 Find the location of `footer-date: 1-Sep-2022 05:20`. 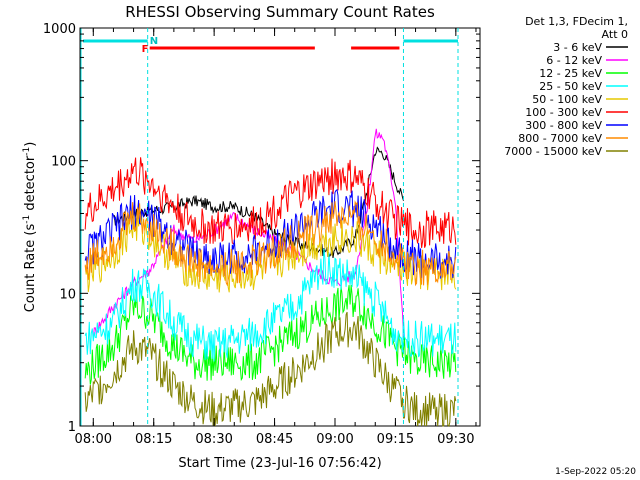

footer-date: 1-Sep-2022 05:20 is located at coordinates (595, 472).